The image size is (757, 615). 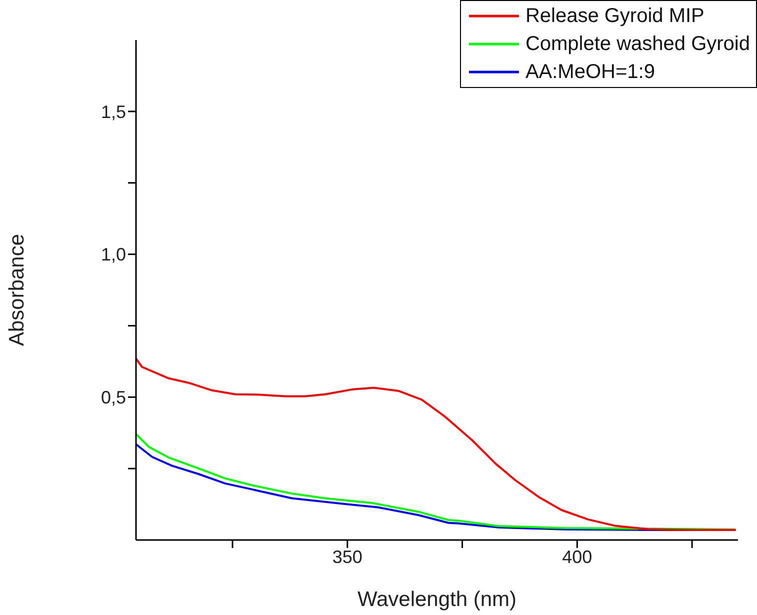 I want to click on legend-label: Complete washed Gyroid, so click(x=637, y=44).